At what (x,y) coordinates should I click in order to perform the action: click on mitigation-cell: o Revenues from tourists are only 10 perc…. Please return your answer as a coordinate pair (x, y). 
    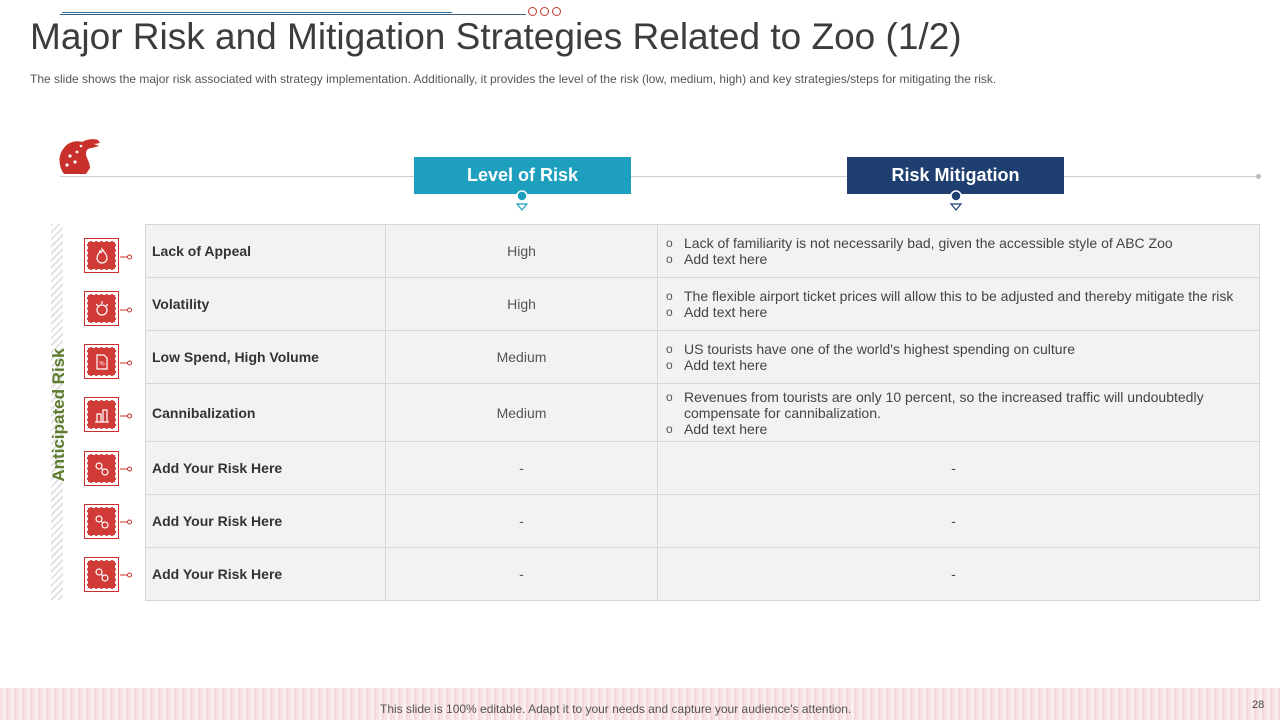
    Looking at the image, I should click on (959, 412).